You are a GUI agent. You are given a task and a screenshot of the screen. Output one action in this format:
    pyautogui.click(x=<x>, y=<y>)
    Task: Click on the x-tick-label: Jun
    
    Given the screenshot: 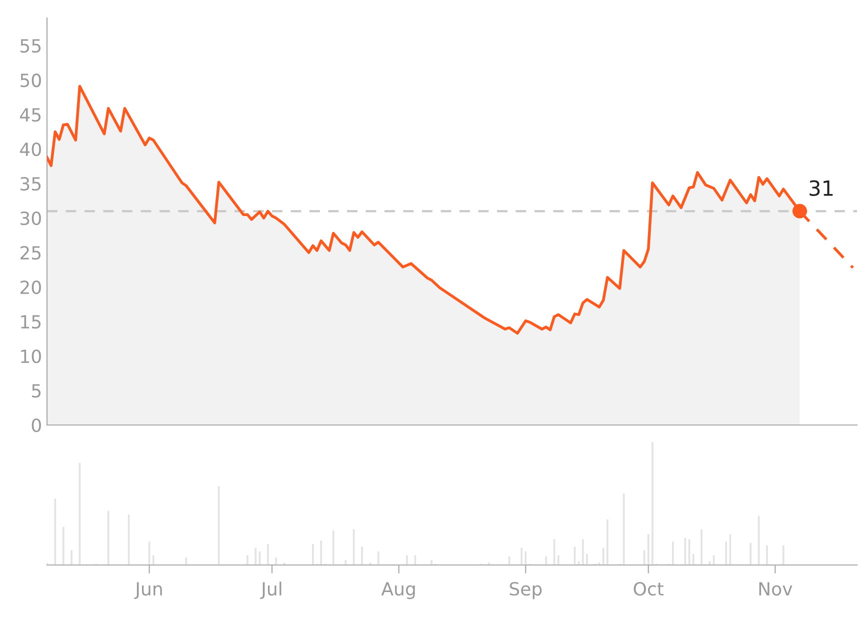 What is the action you would take?
    pyautogui.click(x=148, y=590)
    